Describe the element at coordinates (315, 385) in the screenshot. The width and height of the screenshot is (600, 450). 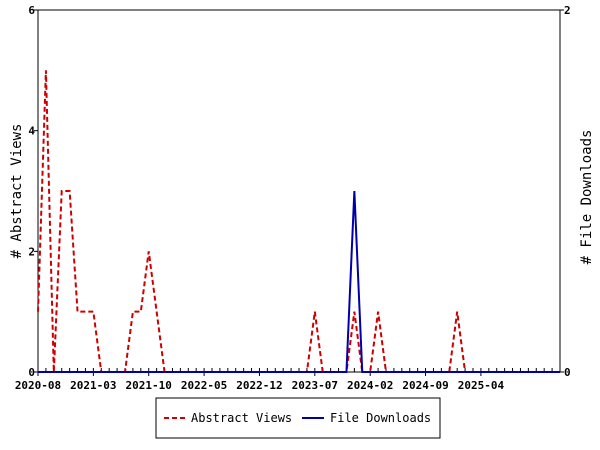
I see `x-tick-label: 2023-07` at that location.